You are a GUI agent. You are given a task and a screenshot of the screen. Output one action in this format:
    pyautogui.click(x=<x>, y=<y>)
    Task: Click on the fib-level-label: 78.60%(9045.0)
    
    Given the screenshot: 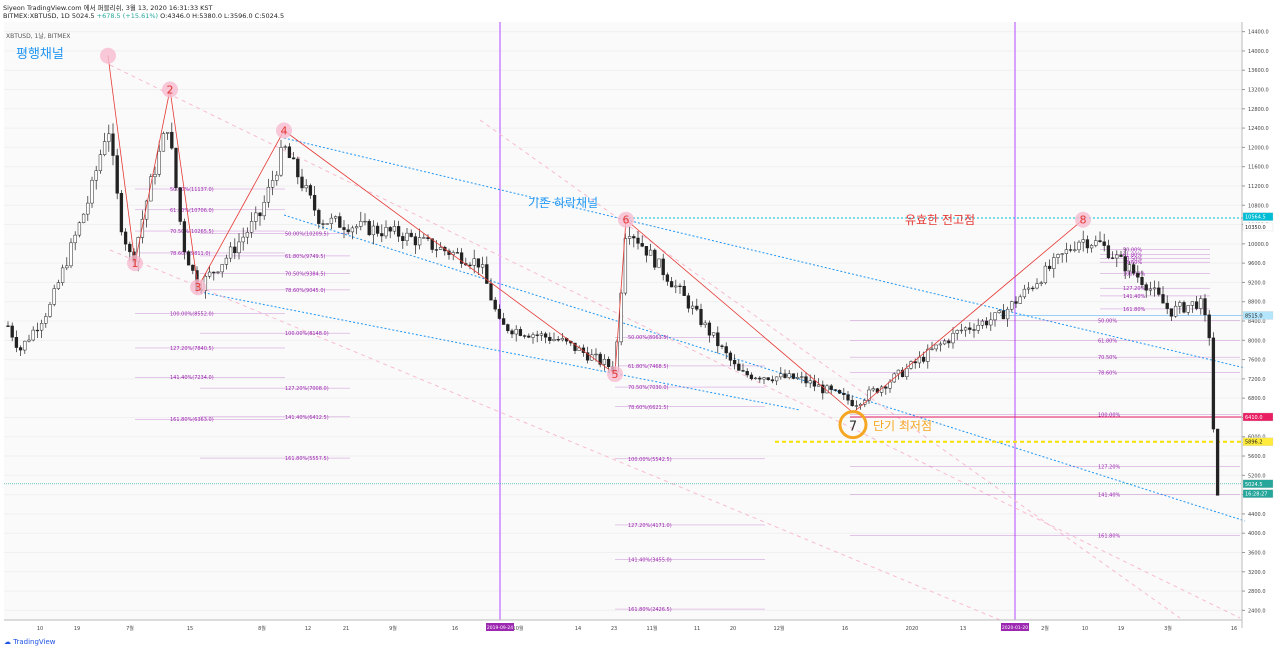 What is the action you would take?
    pyautogui.click(x=305, y=291)
    